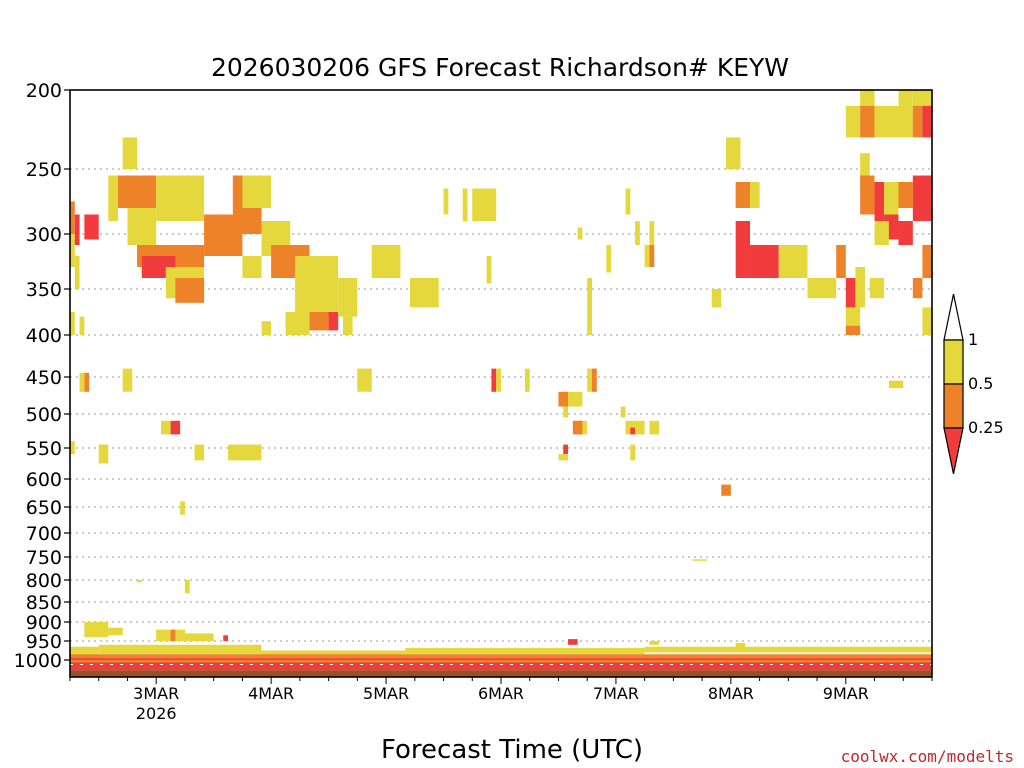 This screenshot has width=1024, height=768. I want to click on y-tick-label: 450, so click(44, 378).